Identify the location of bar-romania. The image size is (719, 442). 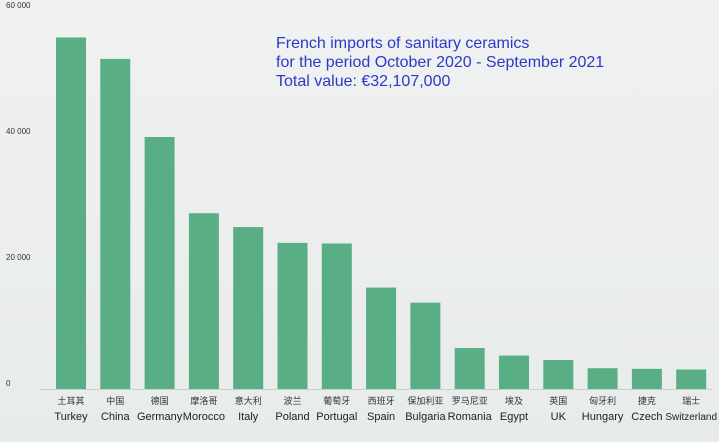
(469, 368).